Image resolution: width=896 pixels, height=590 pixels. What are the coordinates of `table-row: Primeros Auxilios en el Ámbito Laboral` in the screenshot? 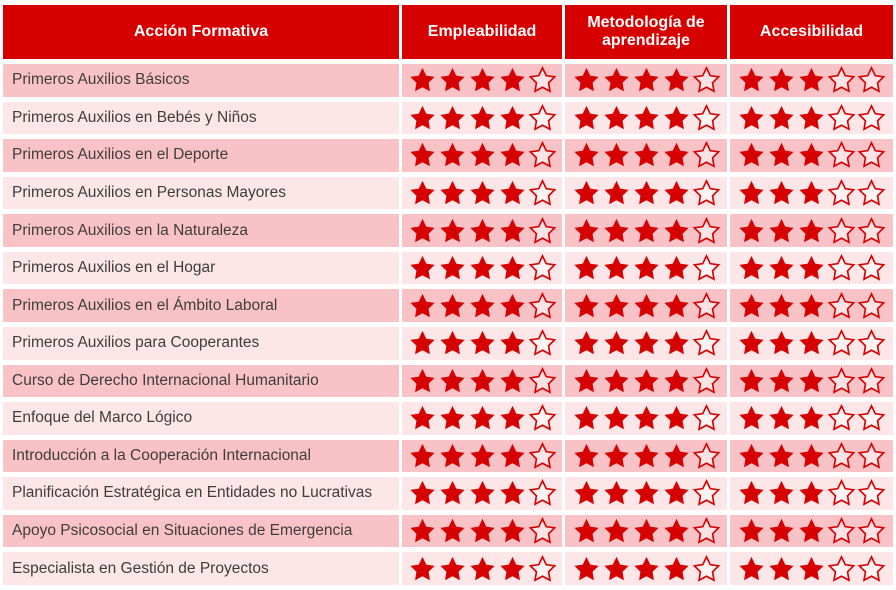 It's located at (448, 305).